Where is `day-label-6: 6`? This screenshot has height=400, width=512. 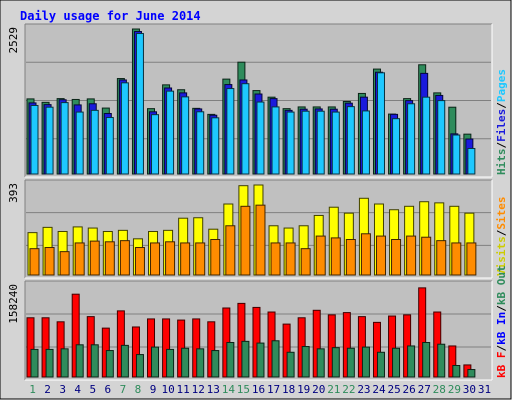
day-label-6: 6 is located at coordinates (108, 389).